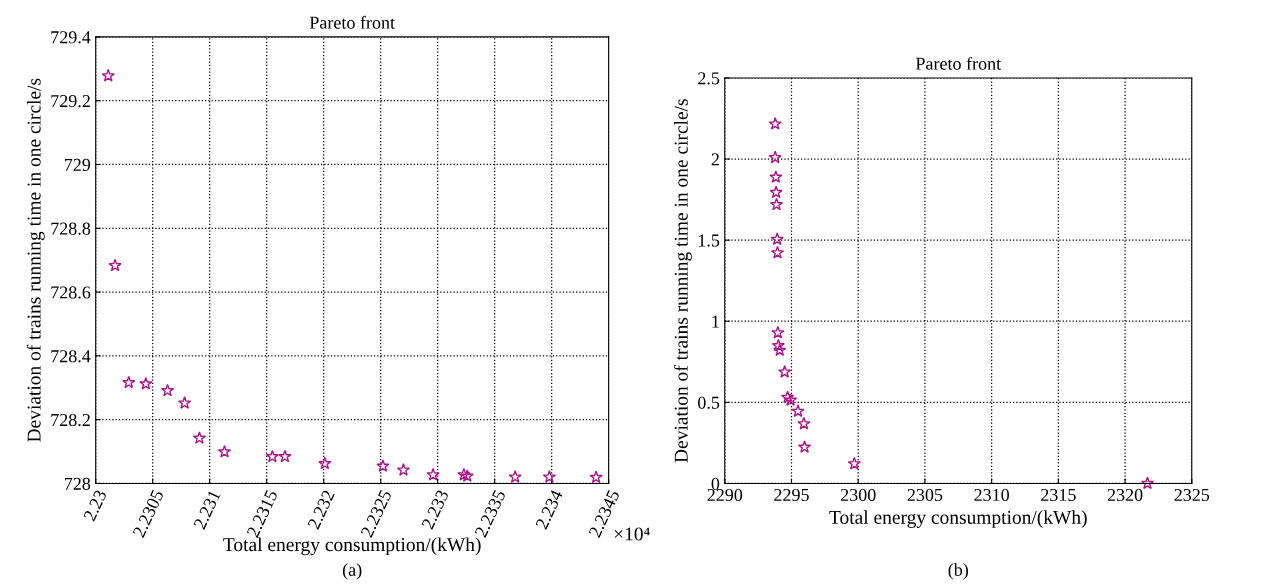 The height and width of the screenshot is (586, 1276). Describe the element at coordinates (715, 321) in the screenshot. I see `y-tick-label: 1` at that location.